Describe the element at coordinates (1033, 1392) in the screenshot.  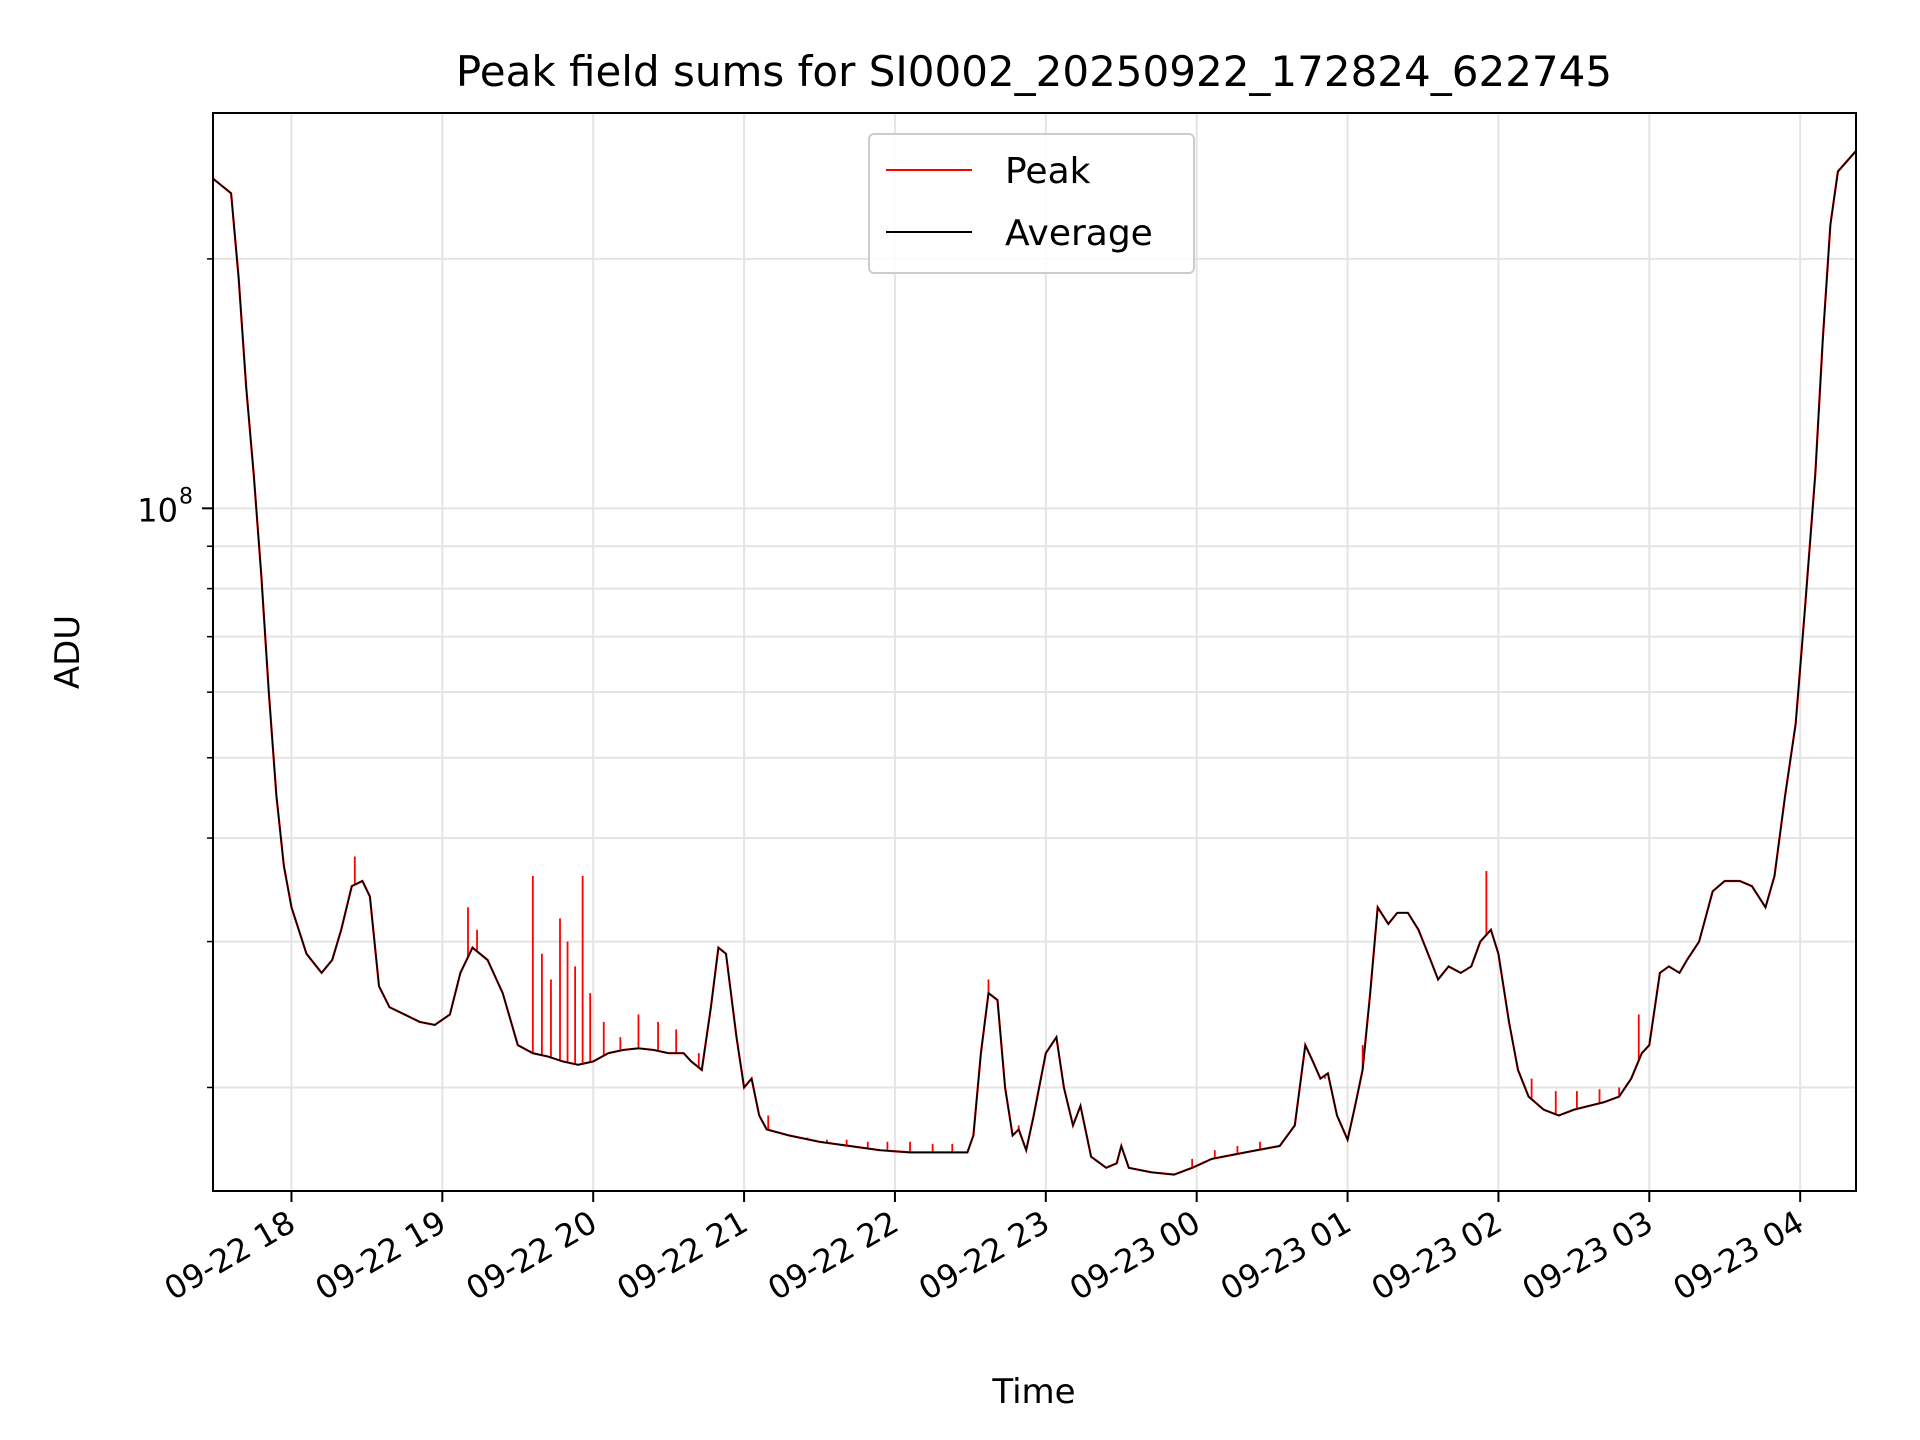
I see `x-axis-title: Time` at that location.